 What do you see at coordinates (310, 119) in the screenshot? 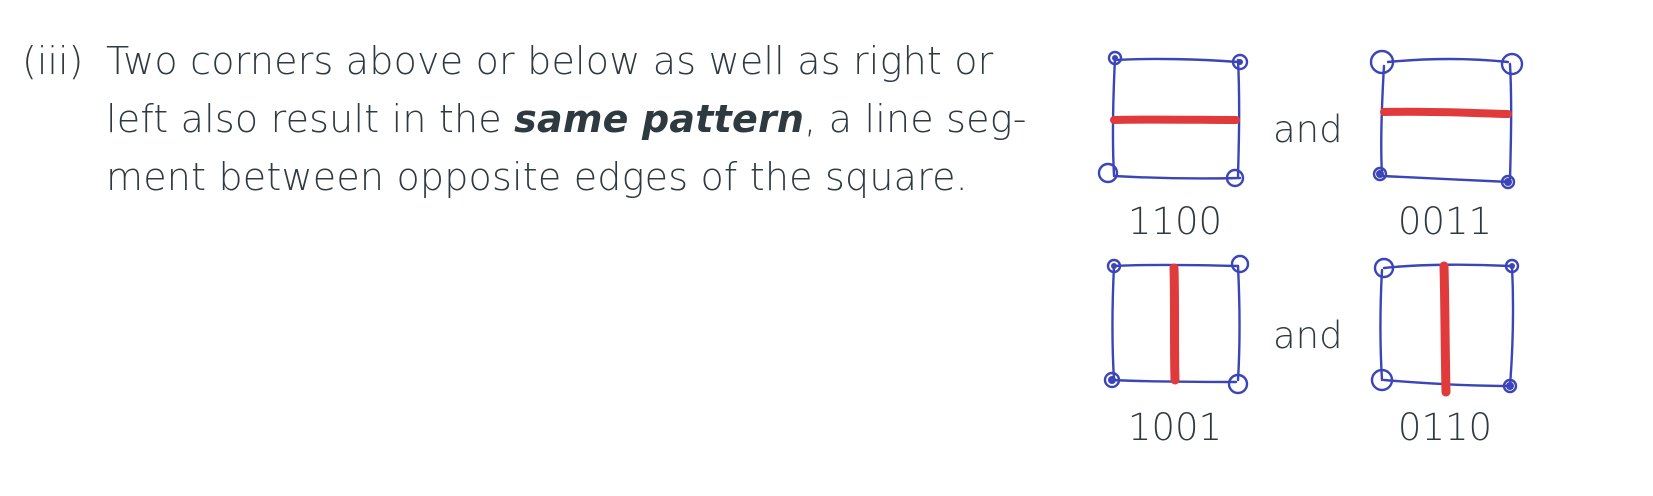
I see `text-line-2-start: left also result in the` at bounding box center [310, 119].